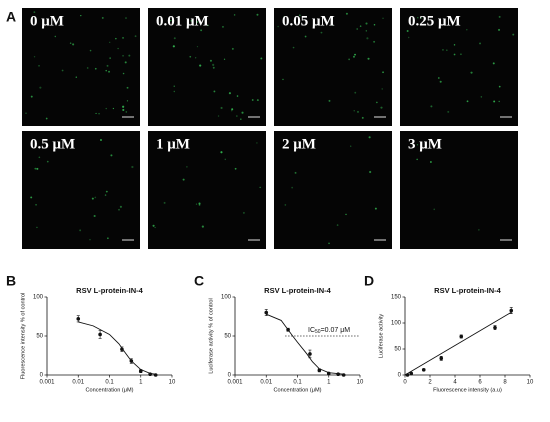 The width and height of the screenshot is (550, 422). I want to click on x-tick-label: 2, so click(430, 383).